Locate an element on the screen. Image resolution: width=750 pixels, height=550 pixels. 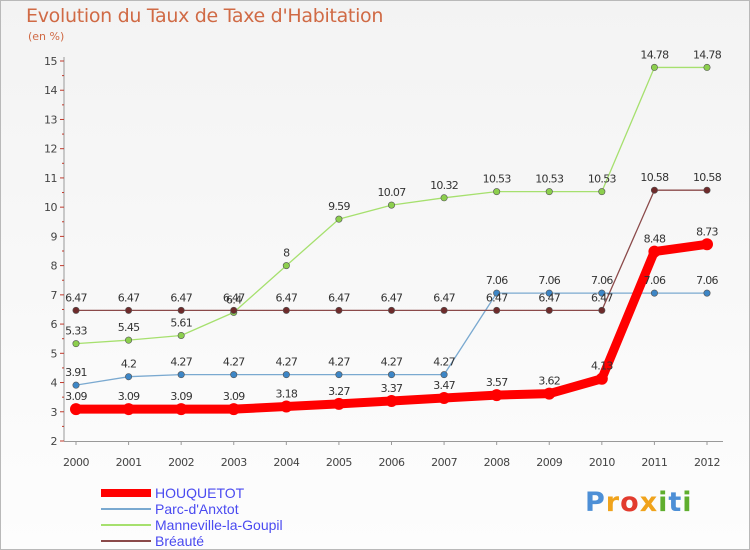
data-label: 8 is located at coordinates (286, 253).